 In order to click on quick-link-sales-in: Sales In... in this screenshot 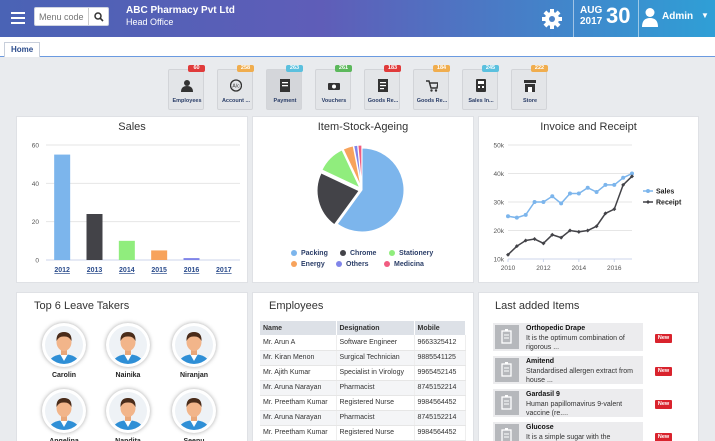, I will do `click(480, 89)`.